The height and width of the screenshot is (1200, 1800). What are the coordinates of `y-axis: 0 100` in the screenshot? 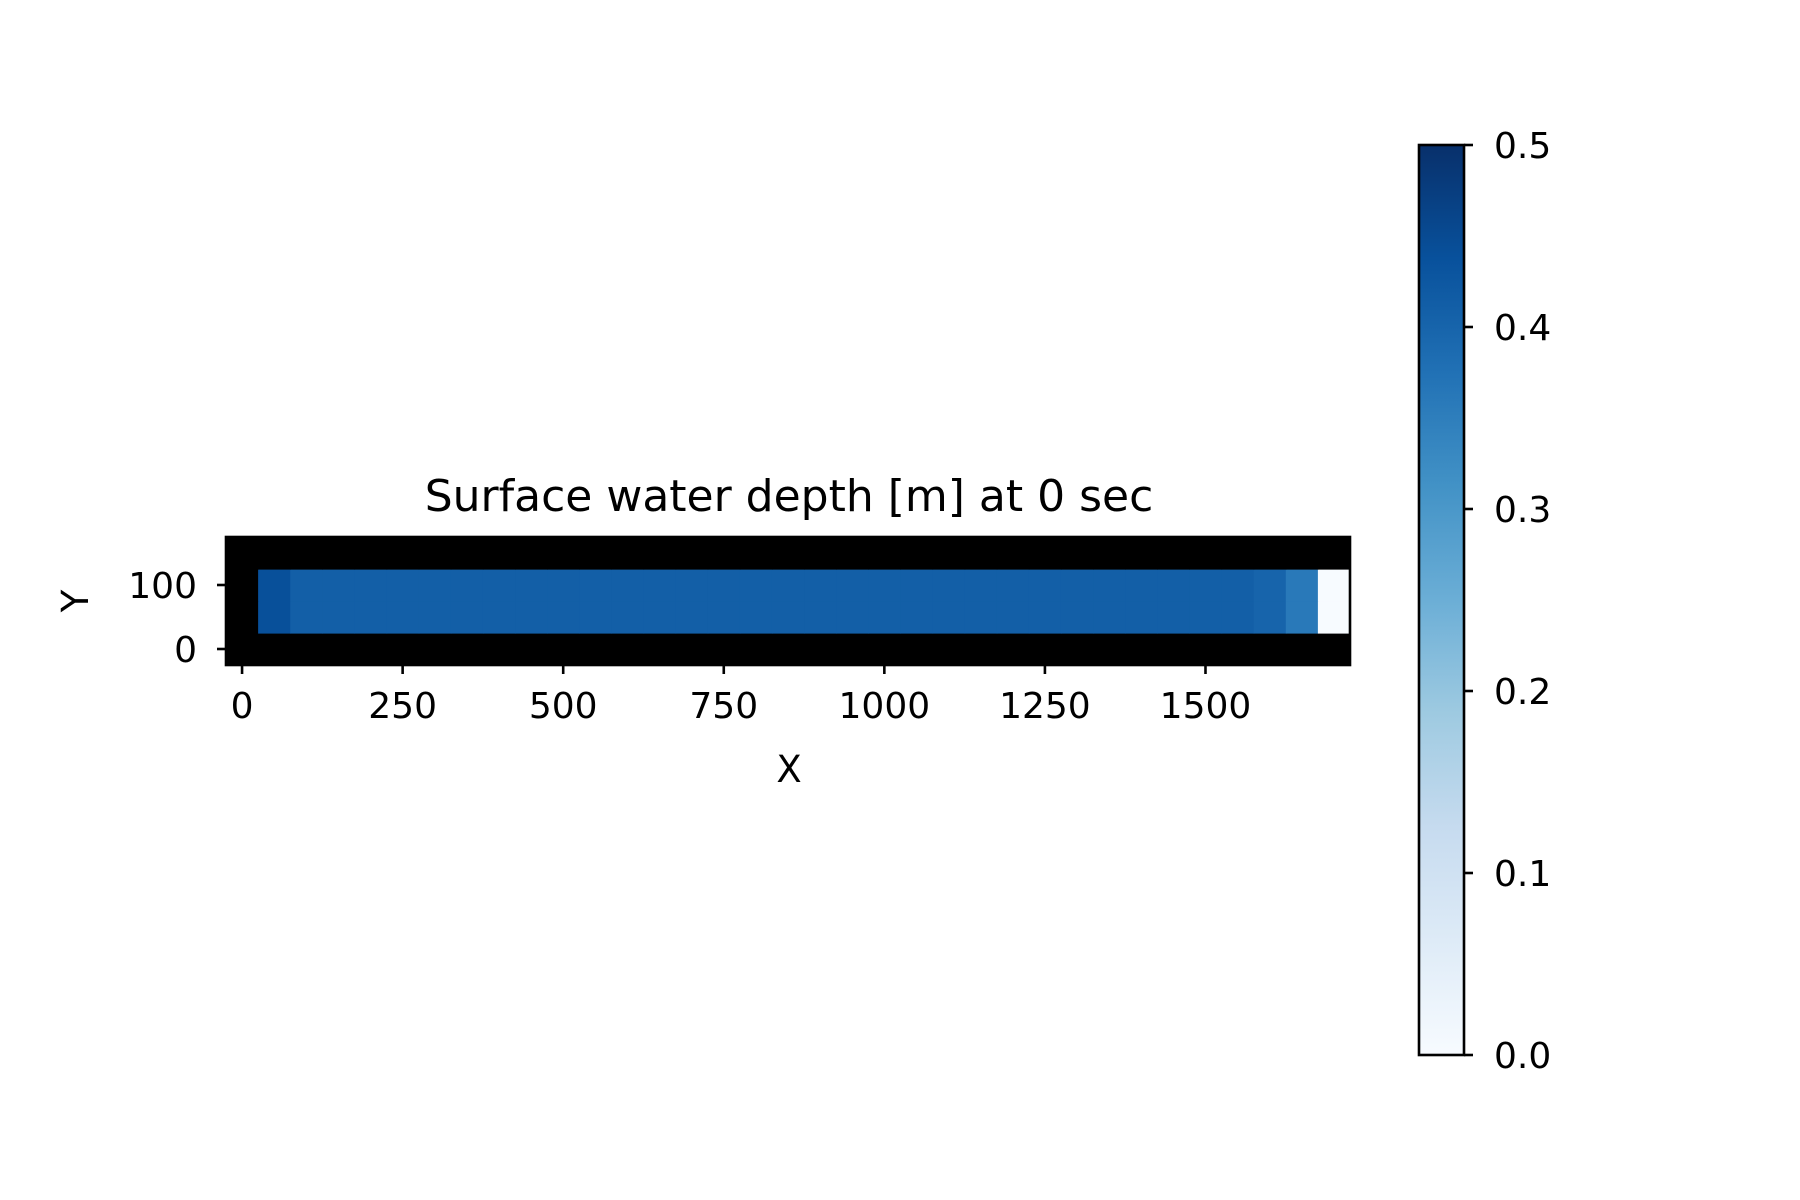 It's located at (177, 618).